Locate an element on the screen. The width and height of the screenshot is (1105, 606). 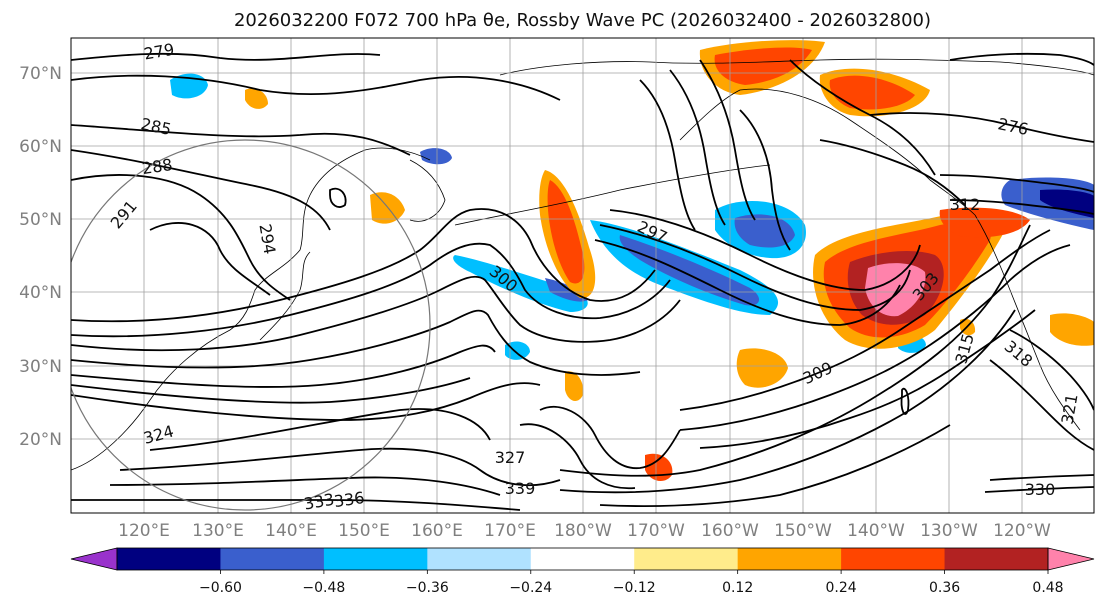
colorbar-tick-label: 0.12 is located at coordinates (737, 588).